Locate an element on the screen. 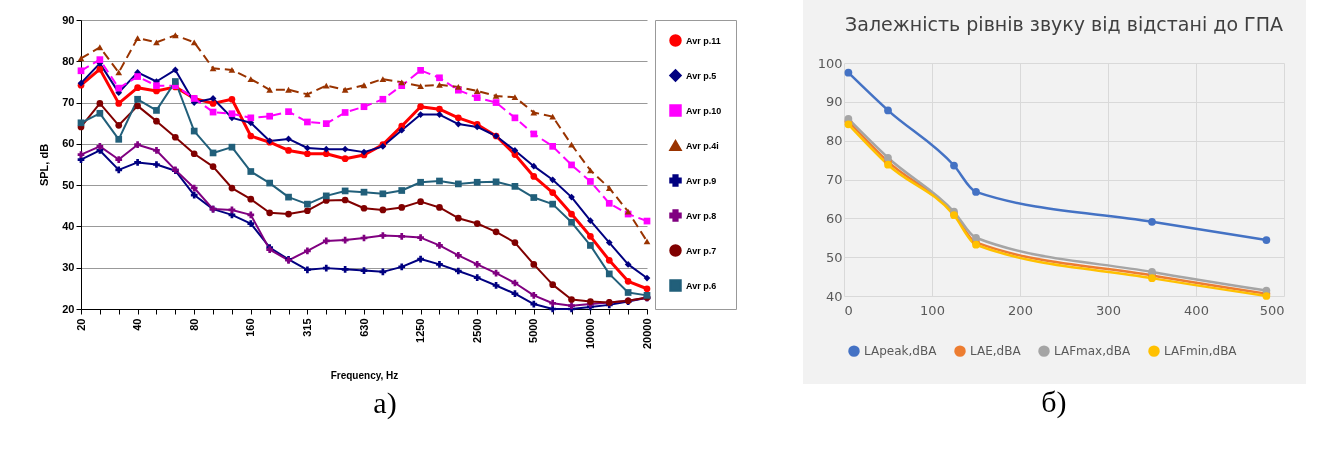  x-tick-label: 0 is located at coordinates (848, 310).